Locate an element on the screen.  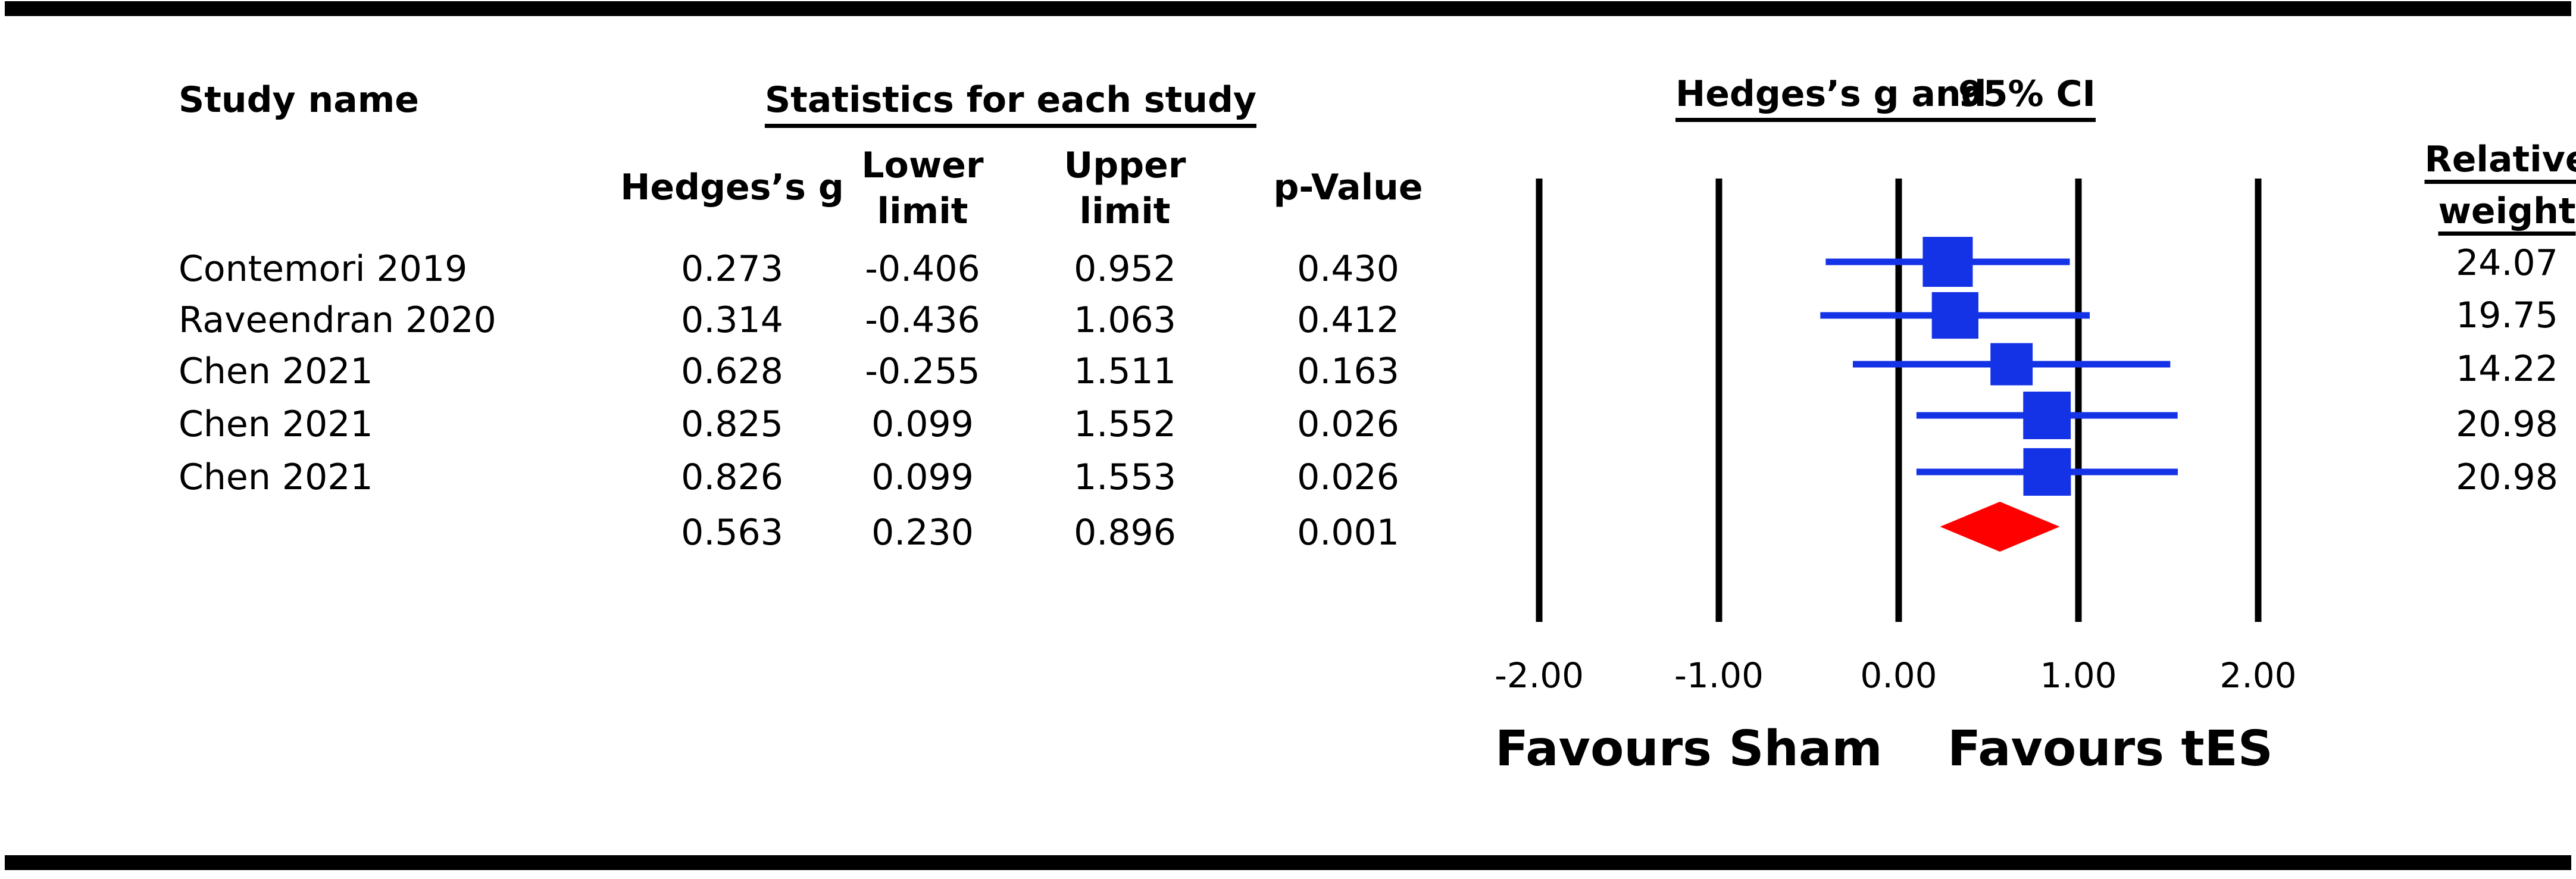
favours-right-label: Favours tES is located at coordinates (2110, 749).